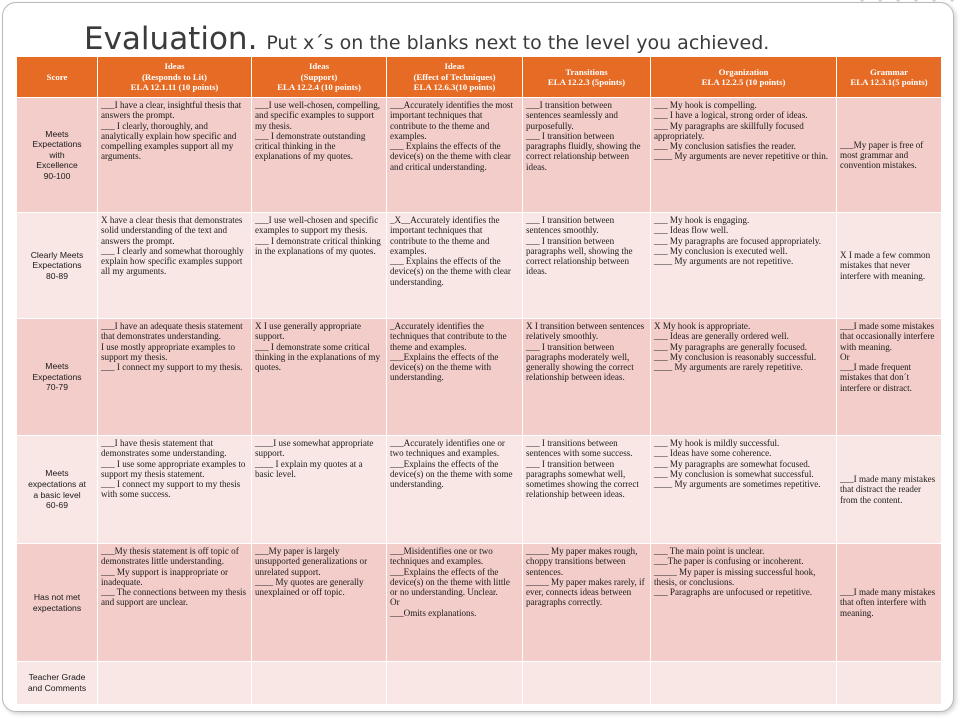  What do you see at coordinates (724, 261) in the screenshot?
I see `criterion-line: ____ My arguments are not repetitive.` at bounding box center [724, 261].